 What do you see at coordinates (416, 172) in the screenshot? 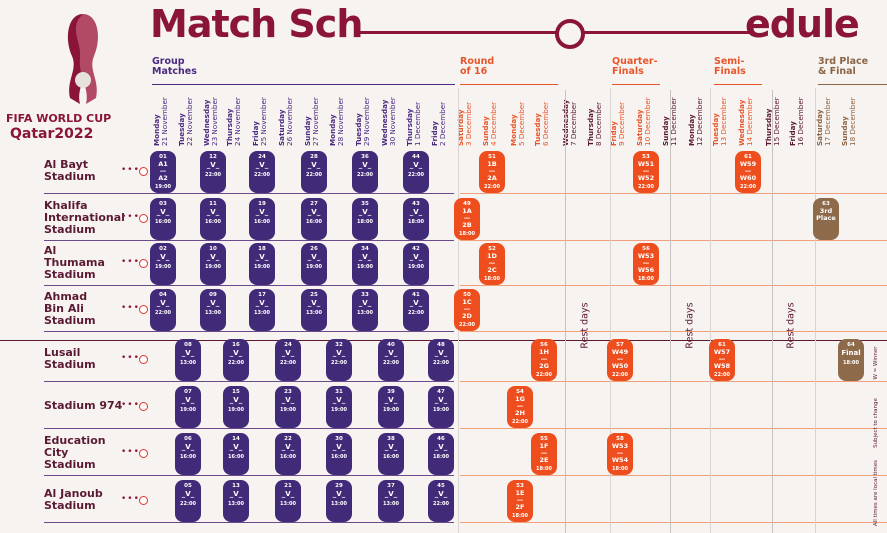
I see `match-card: 44 _V_ 22:00` at bounding box center [416, 172].